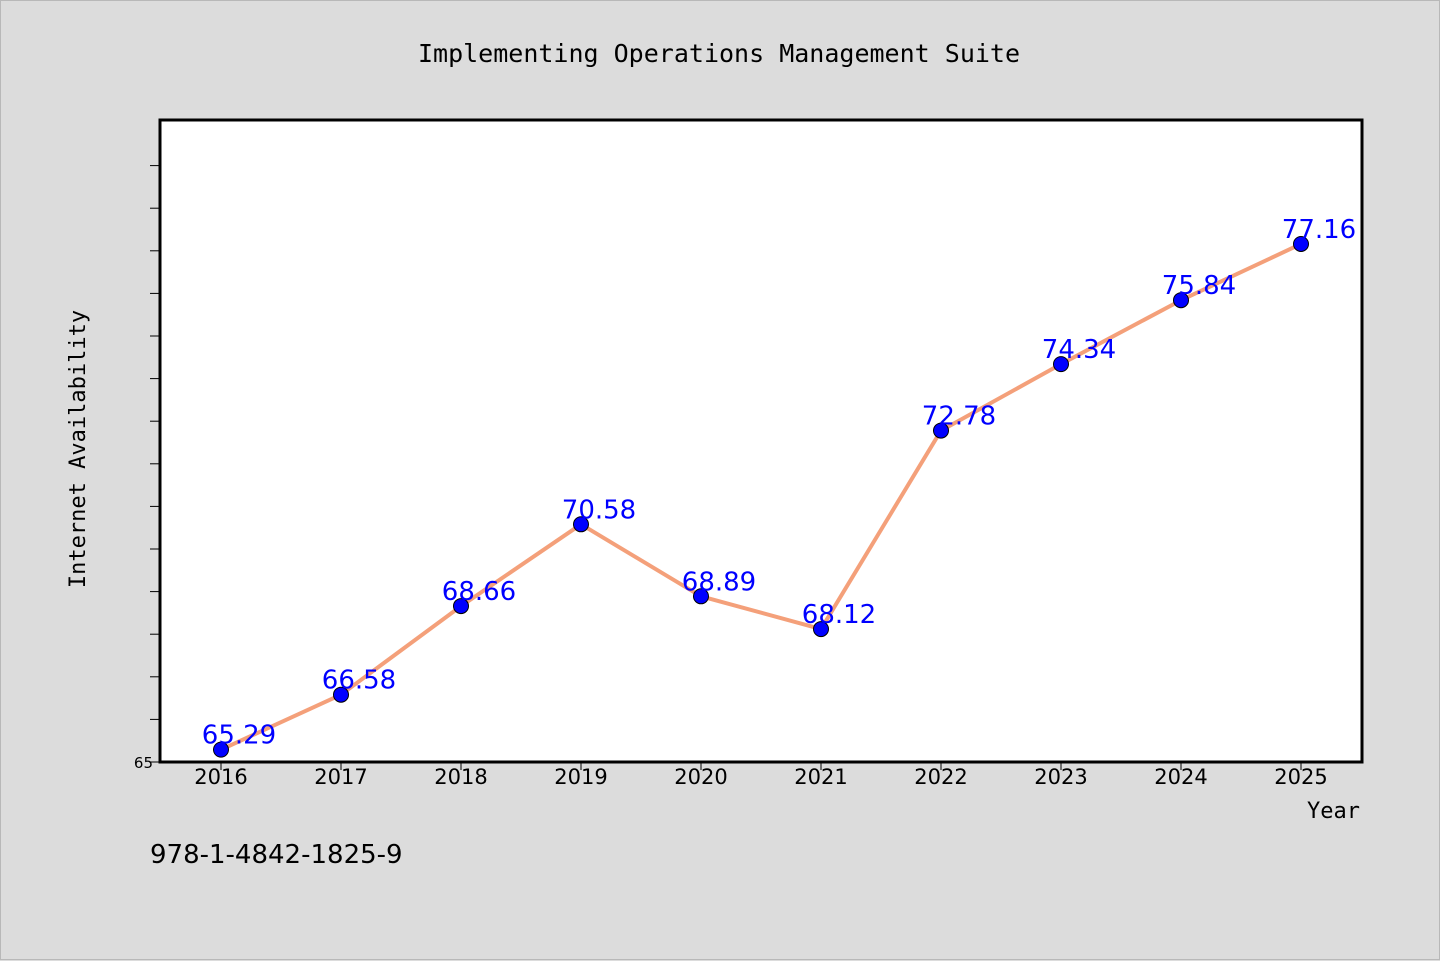 This screenshot has height=961, width=1440. Describe the element at coordinates (1319, 230) in the screenshot. I see `data-label: 77.16` at that location.